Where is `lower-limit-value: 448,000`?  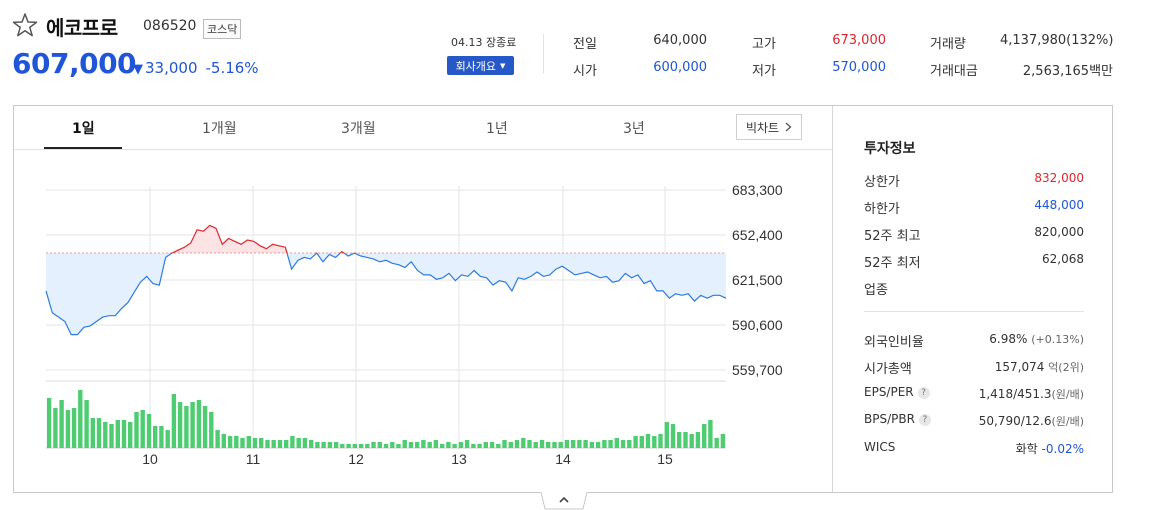 lower-limit-value: 448,000 is located at coordinates (1059, 205).